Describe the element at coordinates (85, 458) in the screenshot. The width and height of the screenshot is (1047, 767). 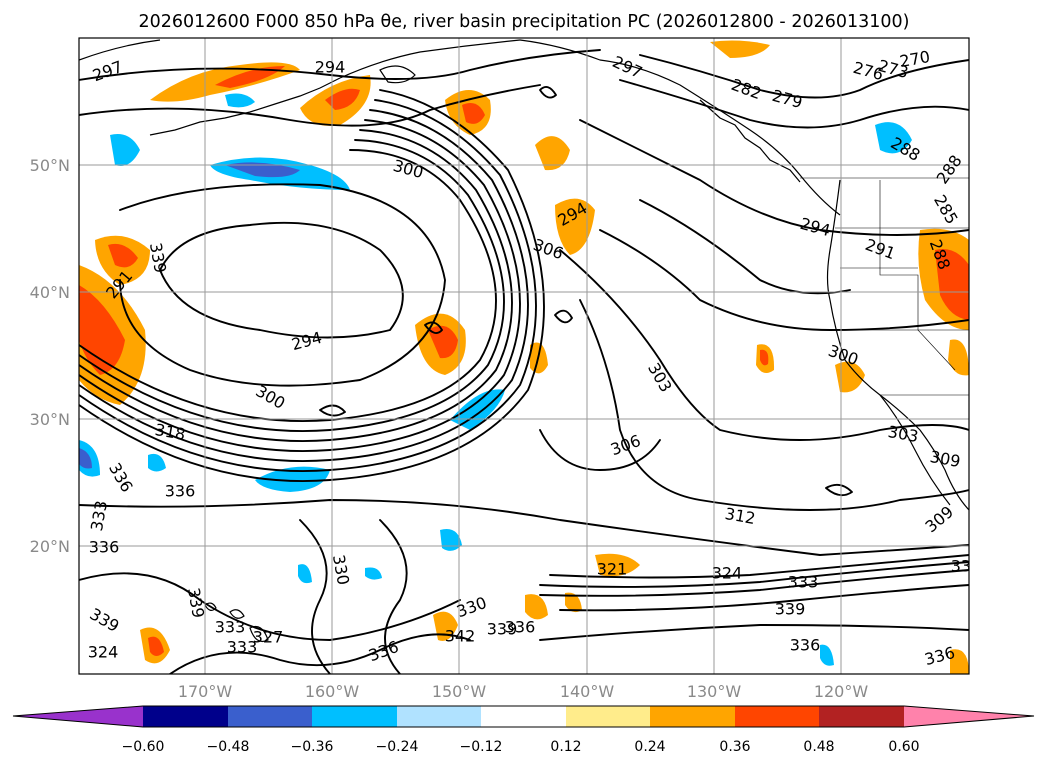
I see `shade-neg-west-low-core` at that location.